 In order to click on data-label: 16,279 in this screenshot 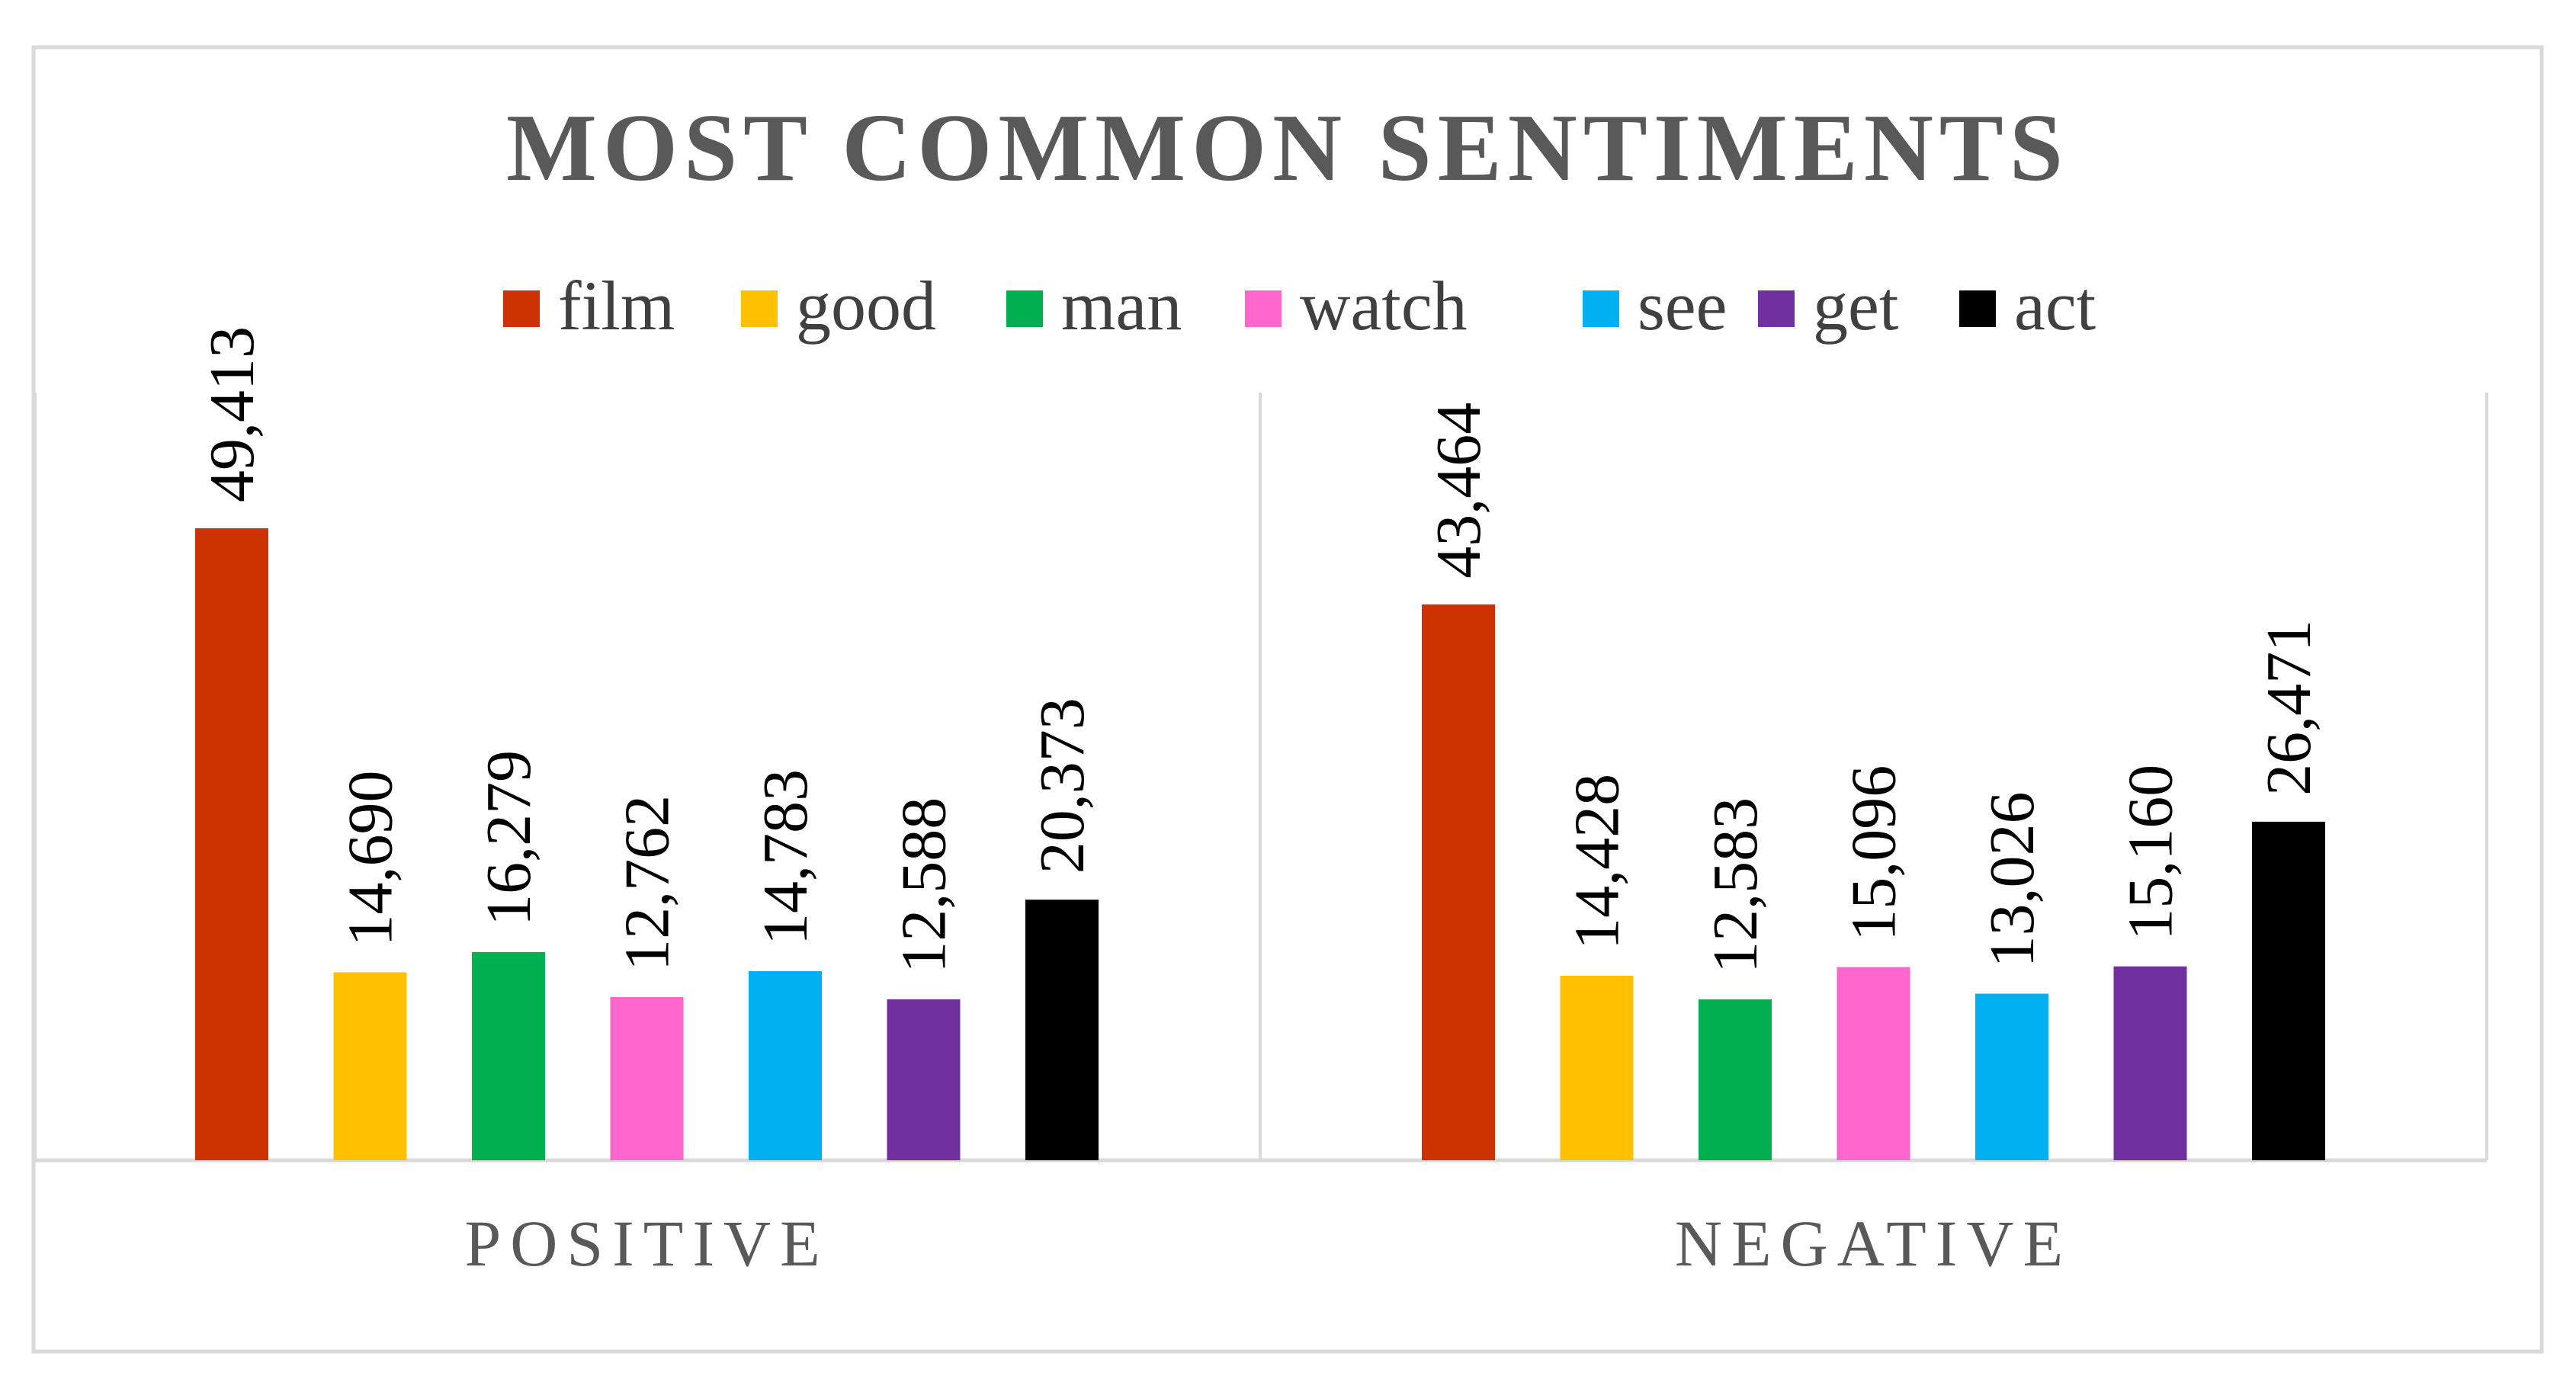, I will do `click(508, 838)`.